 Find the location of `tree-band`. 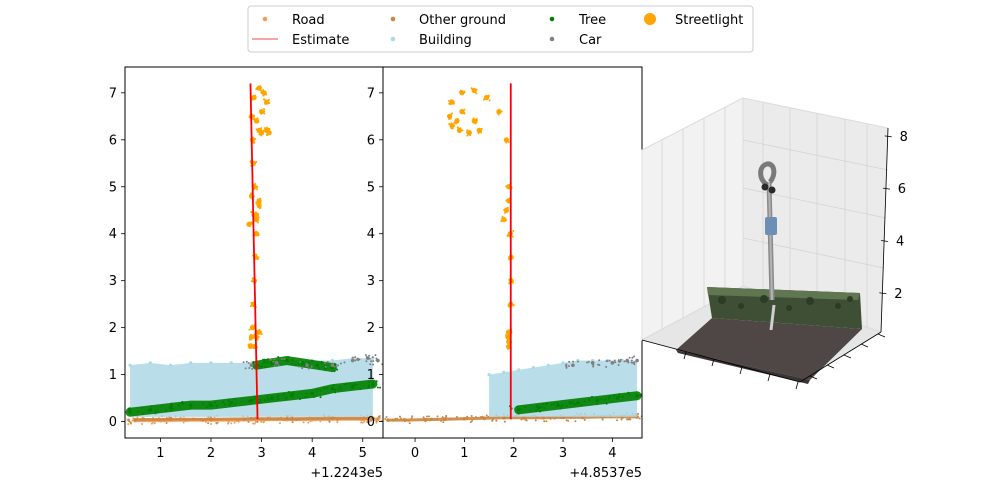

tree-band is located at coordinates (578, 403).